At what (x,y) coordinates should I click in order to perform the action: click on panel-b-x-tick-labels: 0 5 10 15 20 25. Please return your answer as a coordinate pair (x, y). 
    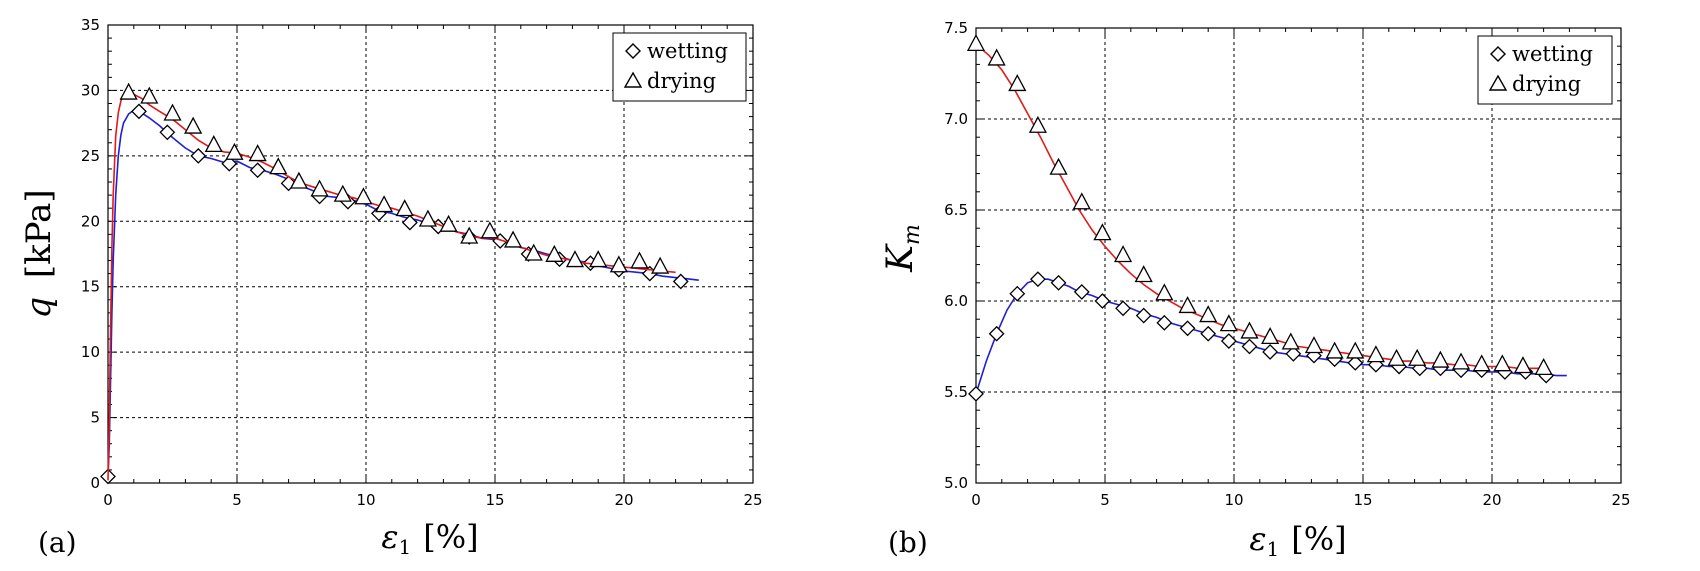
    Looking at the image, I should click on (1300, 500).